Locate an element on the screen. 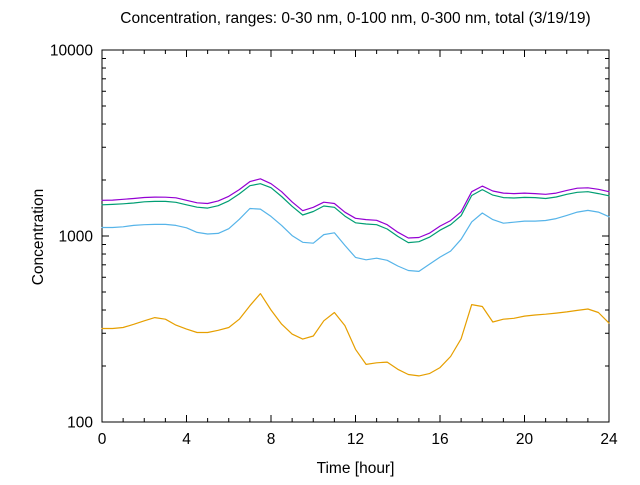 This screenshot has height=485, width=640. y-axis-title: Concentration is located at coordinates (38, 237).